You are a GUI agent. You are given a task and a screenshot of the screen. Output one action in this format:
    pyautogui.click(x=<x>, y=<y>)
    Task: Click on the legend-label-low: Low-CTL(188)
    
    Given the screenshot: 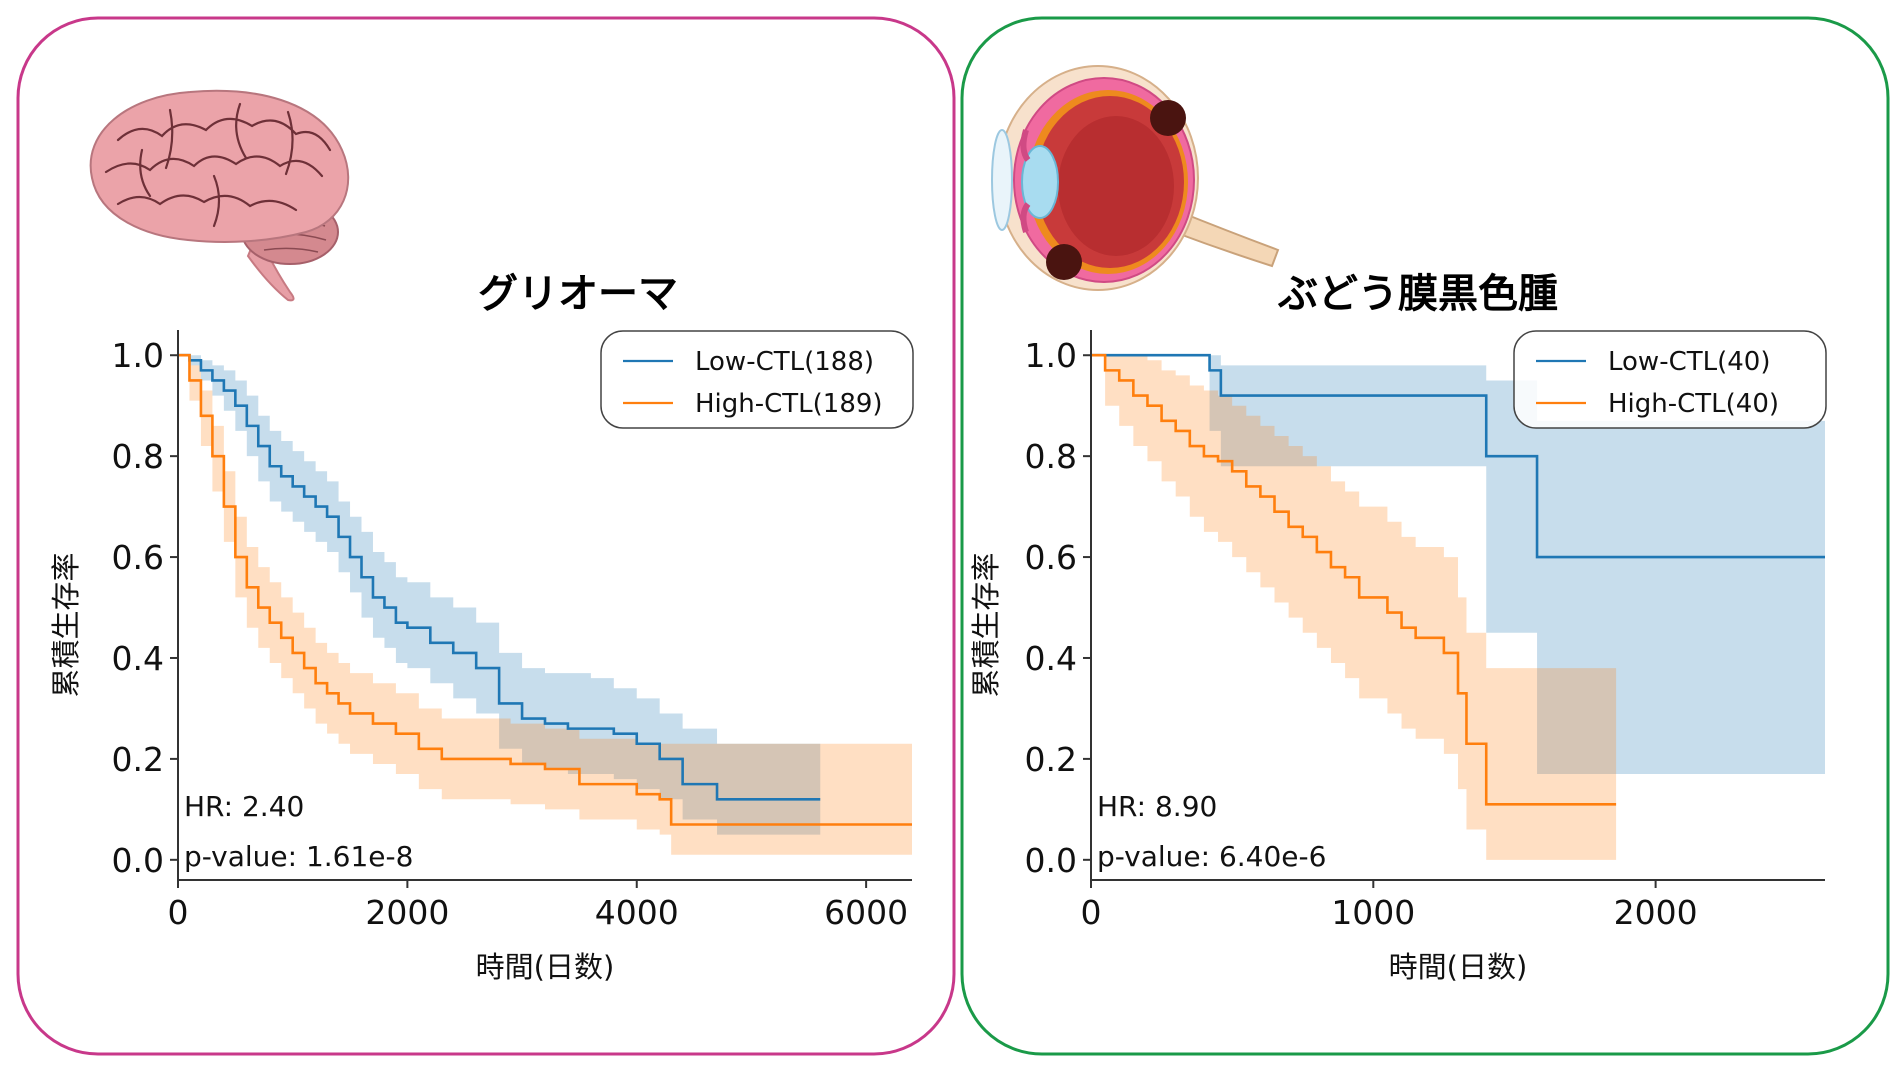 What is the action you would take?
    pyautogui.click(x=784, y=362)
    